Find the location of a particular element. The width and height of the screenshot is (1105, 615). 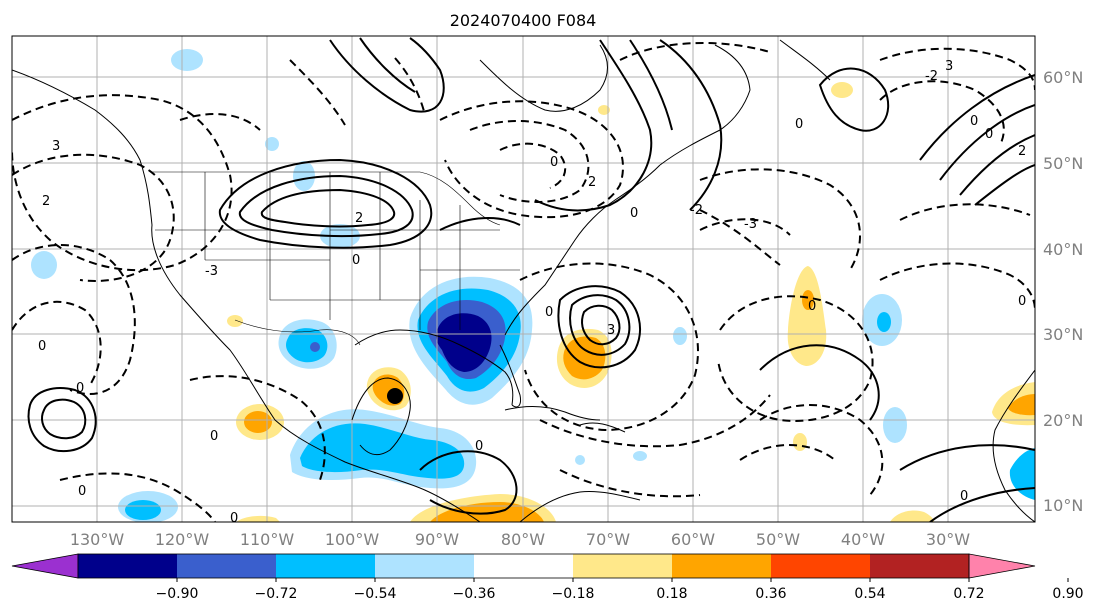

cuba is located at coordinates (552, 413).